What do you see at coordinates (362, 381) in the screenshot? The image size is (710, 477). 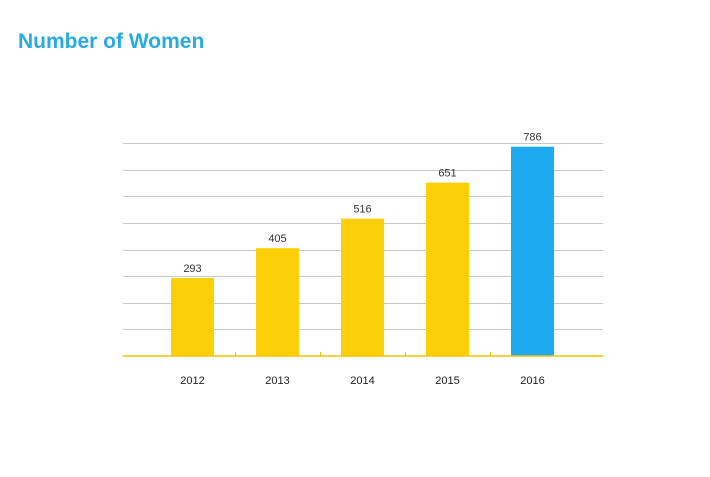 I see `x-tick-label-2014: 2014` at bounding box center [362, 381].